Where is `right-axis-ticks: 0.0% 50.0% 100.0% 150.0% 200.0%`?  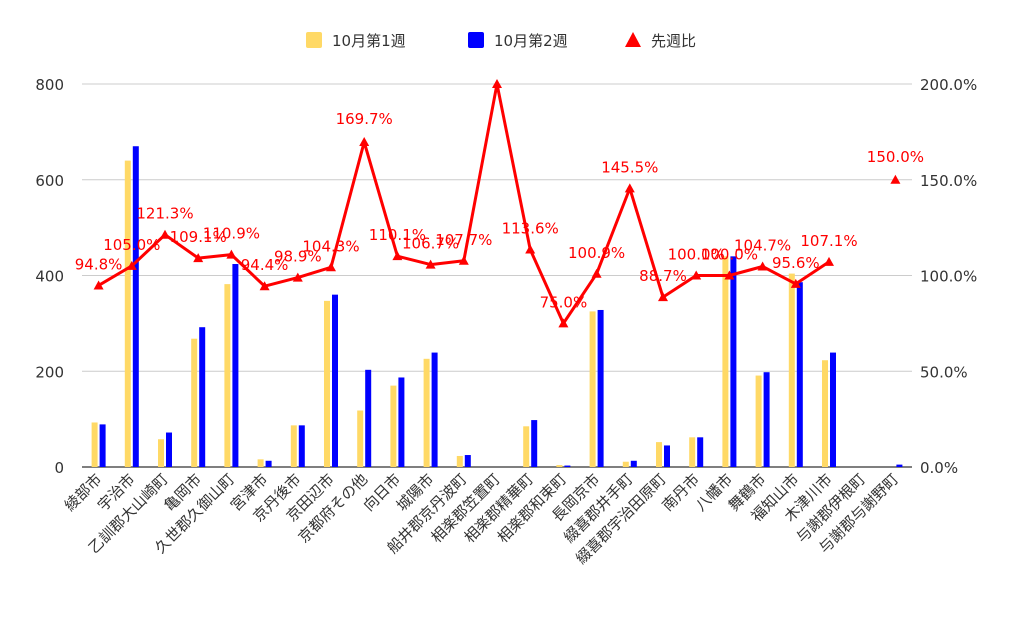
right-axis-ticks: 0.0% 50.0% 100.0% 150.0% 200.0% is located at coordinates (948, 276).